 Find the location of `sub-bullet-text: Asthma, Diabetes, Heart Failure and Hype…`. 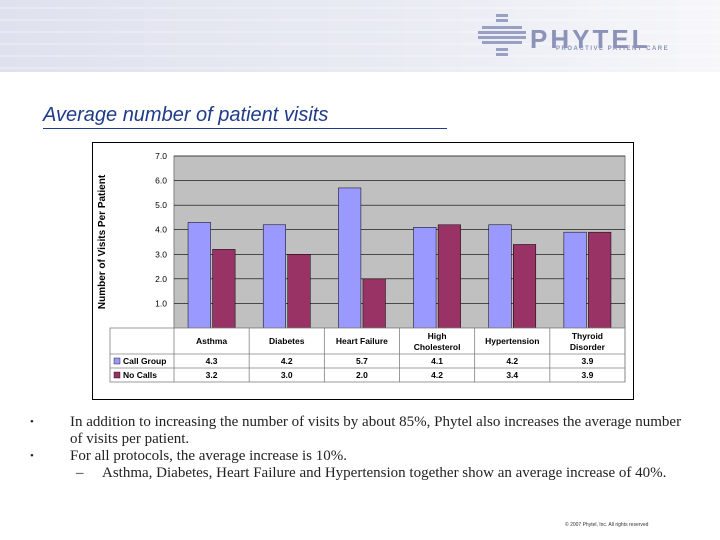

sub-bullet-text: Asthma, Diabetes, Heart Failure and Hype… is located at coordinates (384, 473).